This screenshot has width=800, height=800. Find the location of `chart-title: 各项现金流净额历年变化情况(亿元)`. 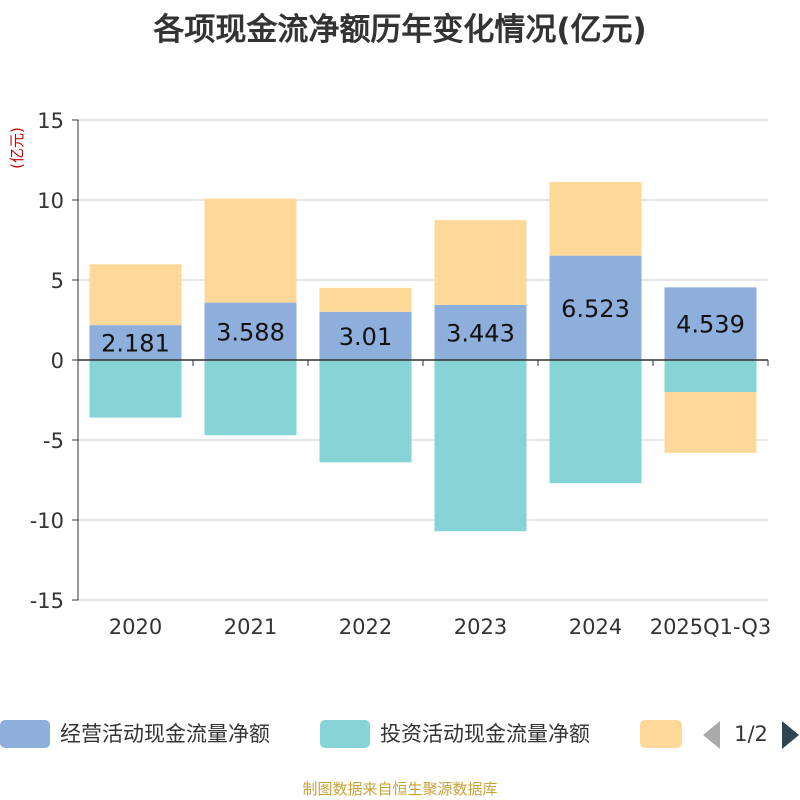

chart-title: 各项现金流净额历年变化情况(亿元) is located at coordinates (400, 30).